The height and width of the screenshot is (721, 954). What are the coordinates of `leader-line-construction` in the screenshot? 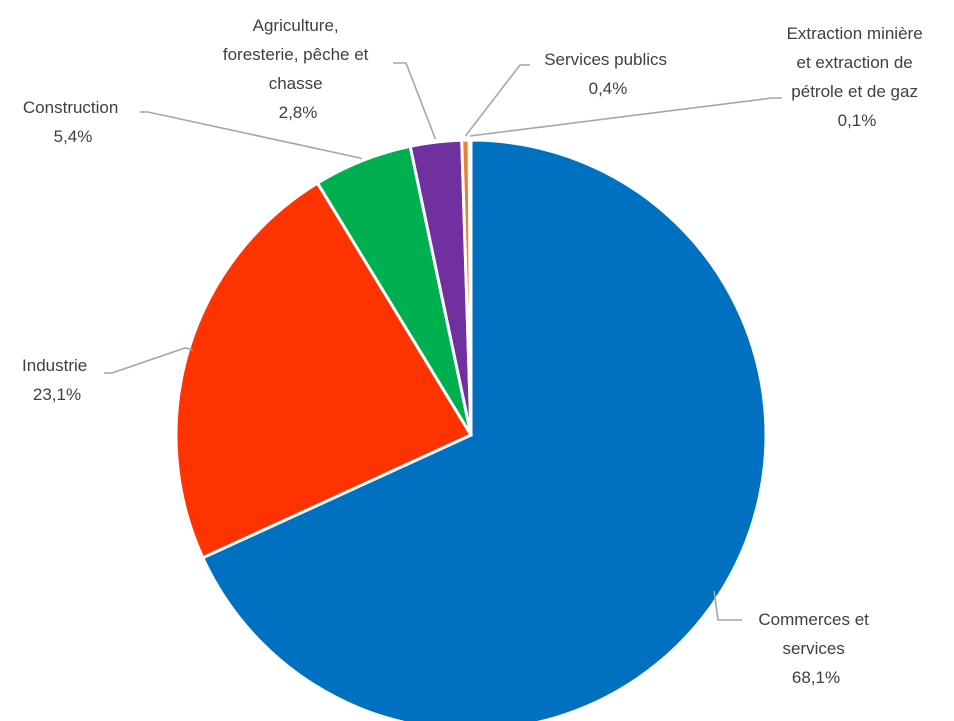 It's located at (251, 135).